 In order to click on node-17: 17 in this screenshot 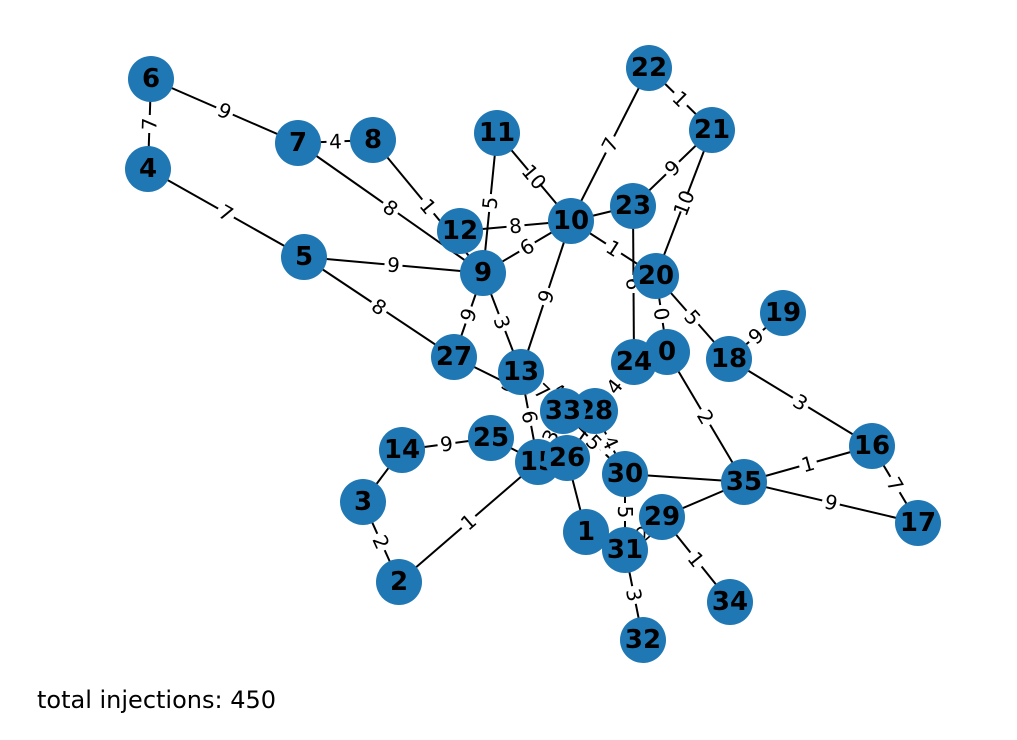, I will do `click(918, 523)`.